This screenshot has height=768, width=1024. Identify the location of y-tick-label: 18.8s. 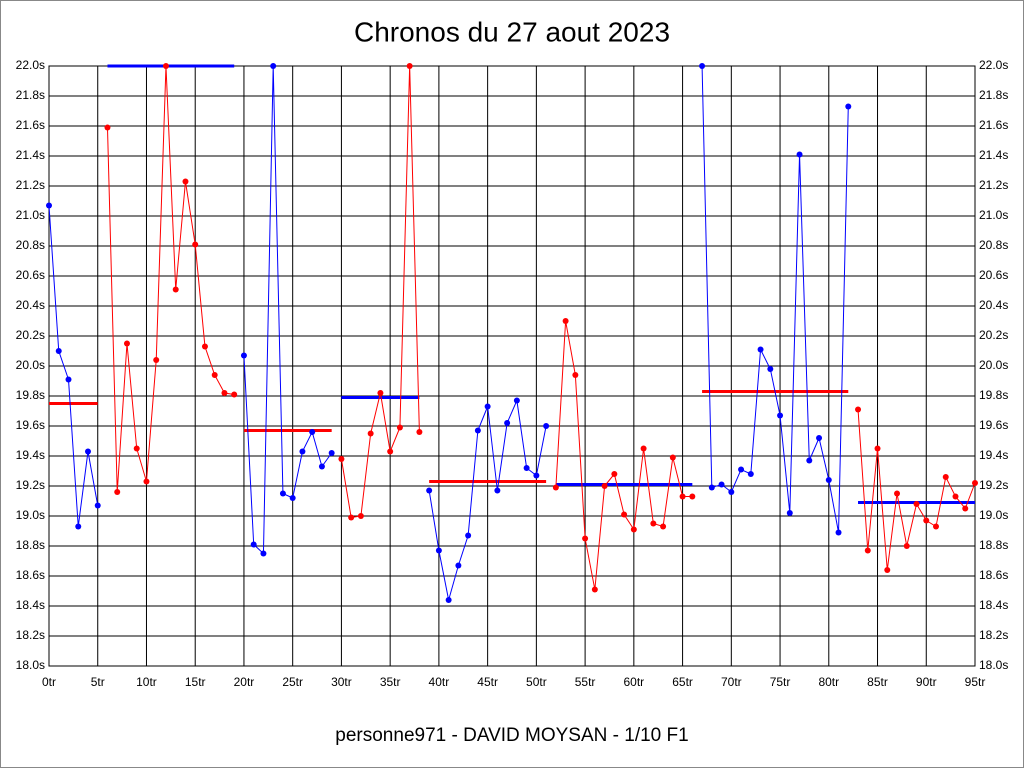
(30, 545).